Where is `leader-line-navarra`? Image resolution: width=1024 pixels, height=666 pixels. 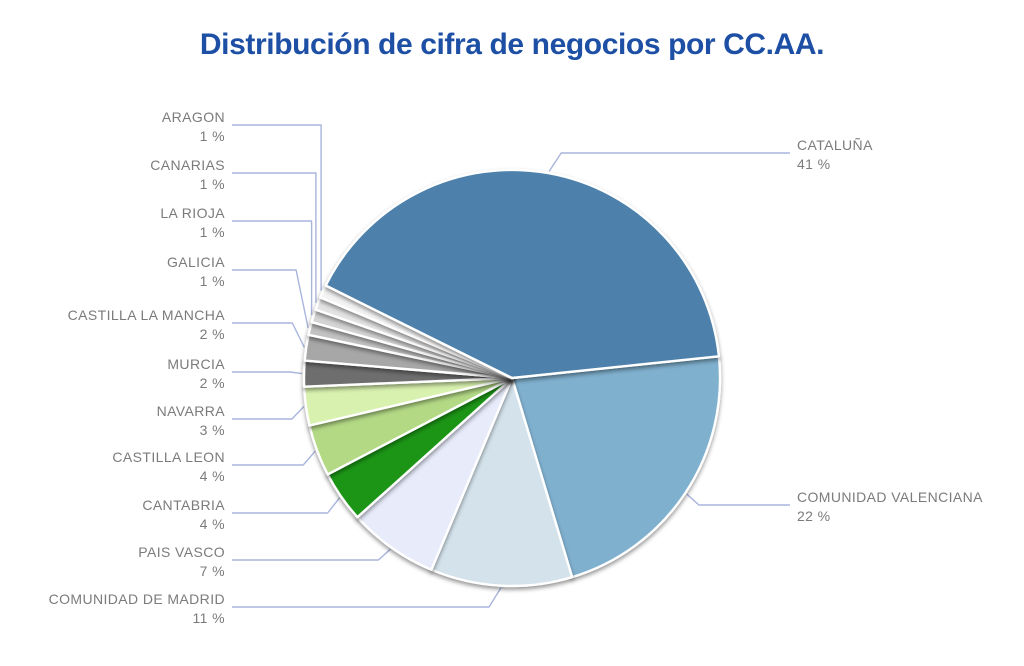
leader-line-navarra is located at coordinates (268, 413).